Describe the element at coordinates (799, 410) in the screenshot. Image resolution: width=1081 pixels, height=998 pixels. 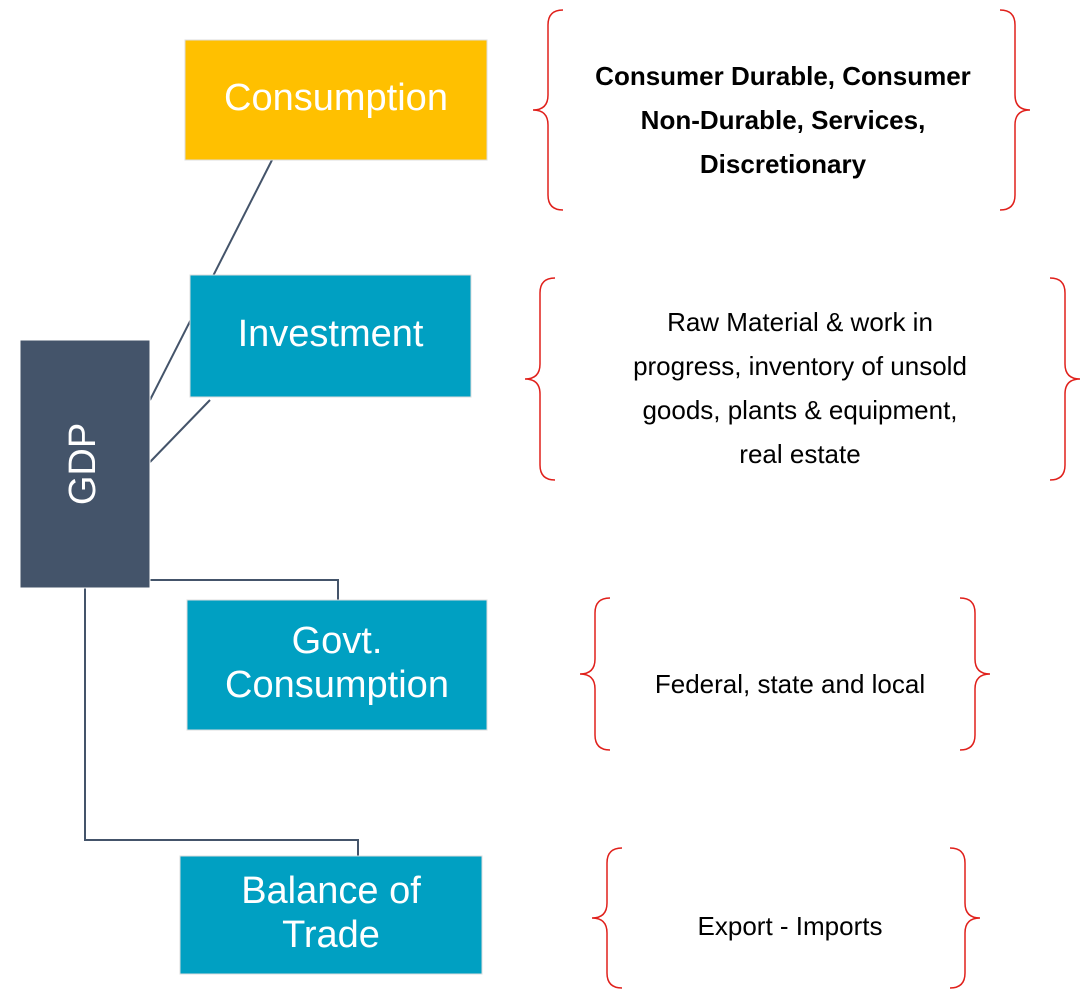
I see `component-description: goods, plants & equipment,` at that location.